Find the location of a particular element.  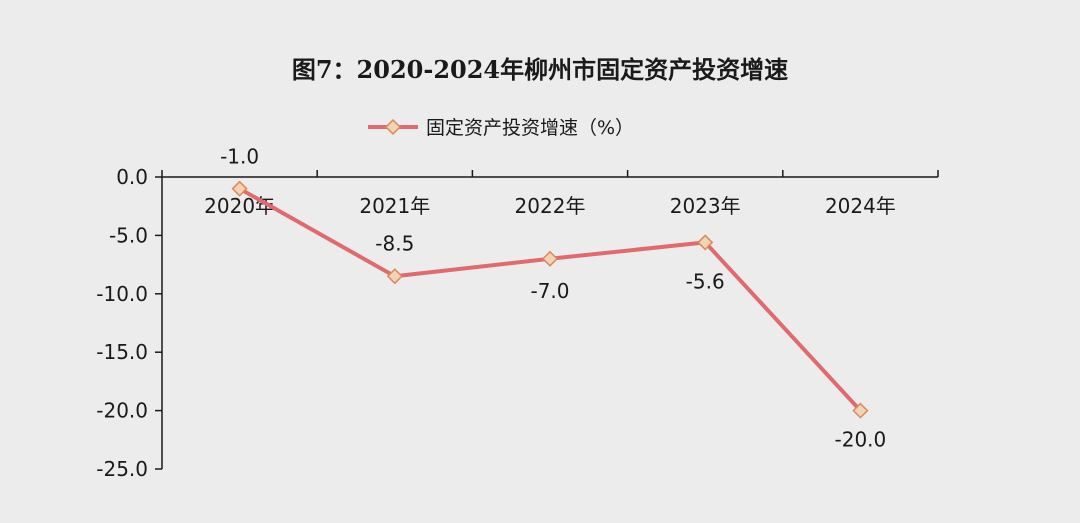

data-label: -1.0 is located at coordinates (239, 157).